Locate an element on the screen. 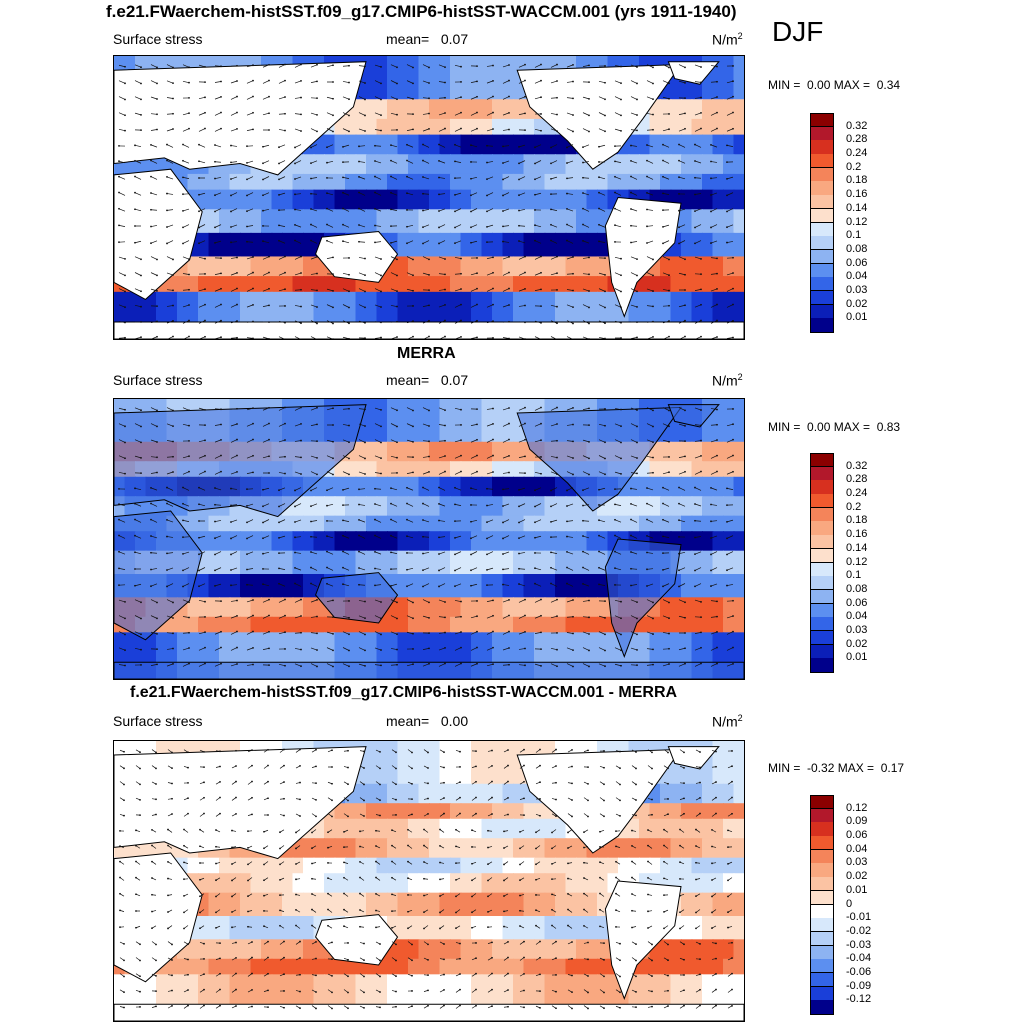 This screenshot has width=1024, height=1024. panel2-mean: mean= 0.07 is located at coordinates (427, 380).